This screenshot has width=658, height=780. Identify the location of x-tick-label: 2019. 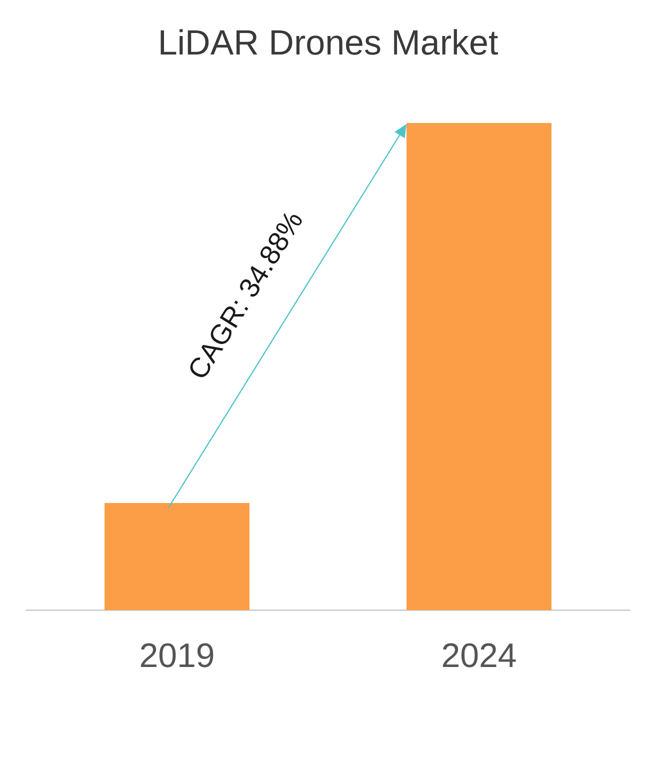
(177, 655).